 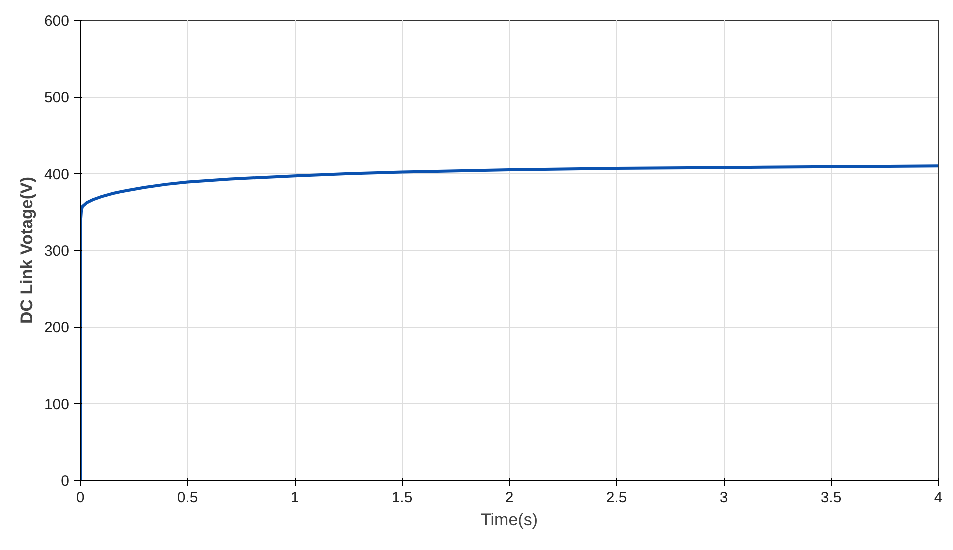 I want to click on x-tick-label: 0, so click(x=80, y=498).